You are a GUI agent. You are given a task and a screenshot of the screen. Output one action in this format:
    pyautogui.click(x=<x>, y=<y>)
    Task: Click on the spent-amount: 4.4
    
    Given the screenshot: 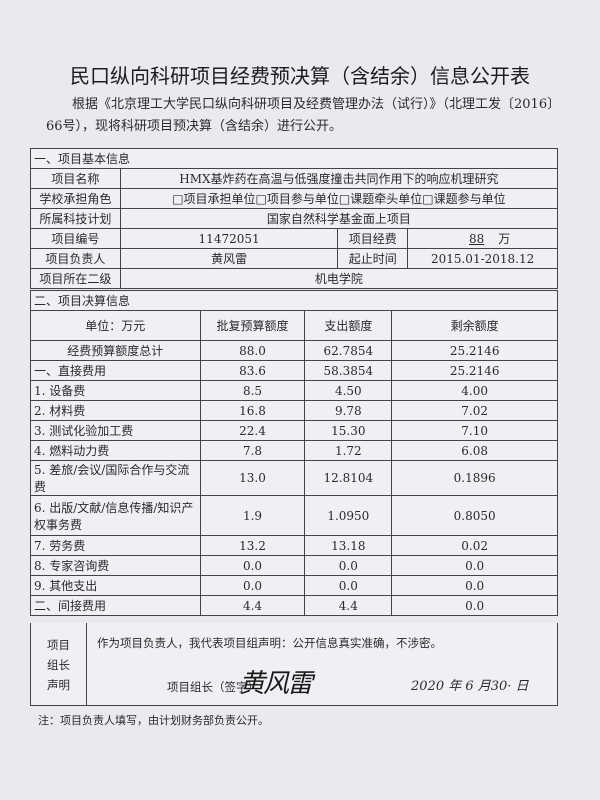 What is the action you would take?
    pyautogui.click(x=348, y=605)
    